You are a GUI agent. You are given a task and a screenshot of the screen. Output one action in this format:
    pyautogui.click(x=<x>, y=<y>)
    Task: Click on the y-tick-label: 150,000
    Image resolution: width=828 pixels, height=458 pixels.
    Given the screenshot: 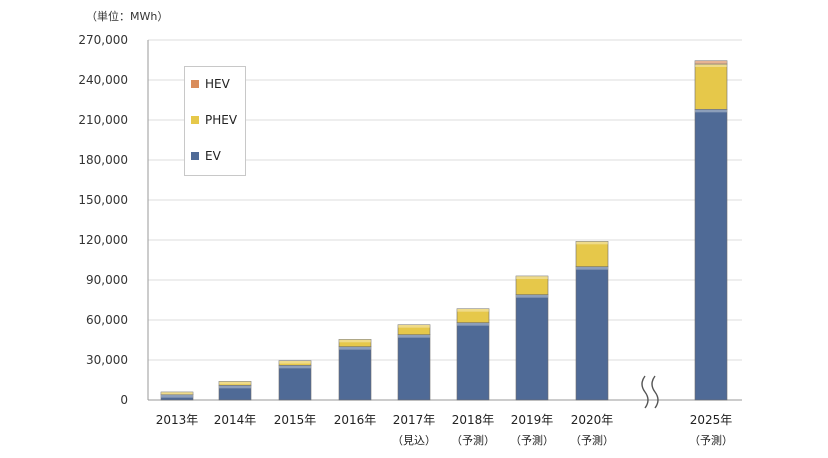 What is the action you would take?
    pyautogui.click(x=103, y=200)
    